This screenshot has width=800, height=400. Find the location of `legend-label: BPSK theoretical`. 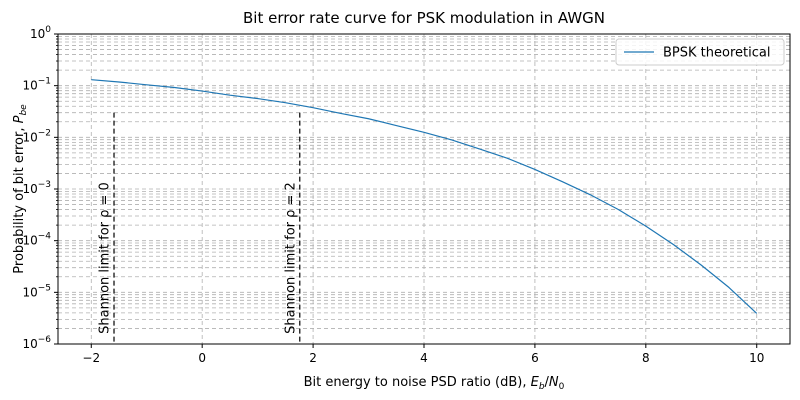

legend-label: BPSK theoretical is located at coordinates (716, 53).